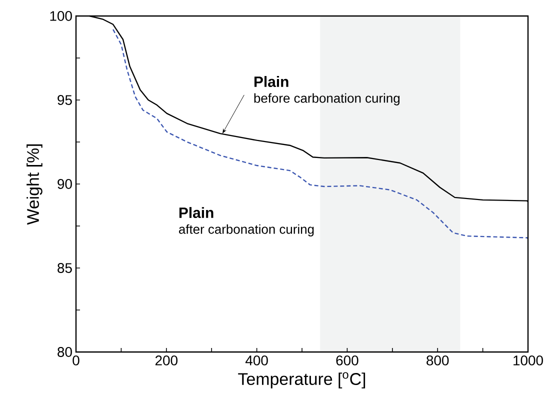 The image size is (556, 410). What do you see at coordinates (65, 100) in the screenshot?
I see `y-tick-label: 95` at bounding box center [65, 100].